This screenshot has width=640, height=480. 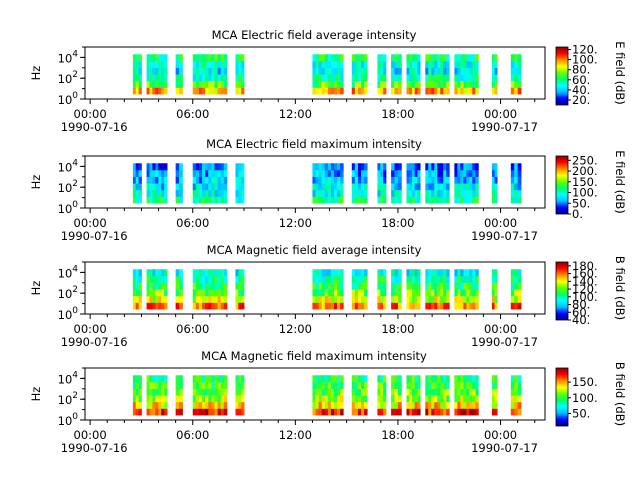 I want to click on chart-title: MCA Electric field maximum intensity, so click(x=314, y=144).